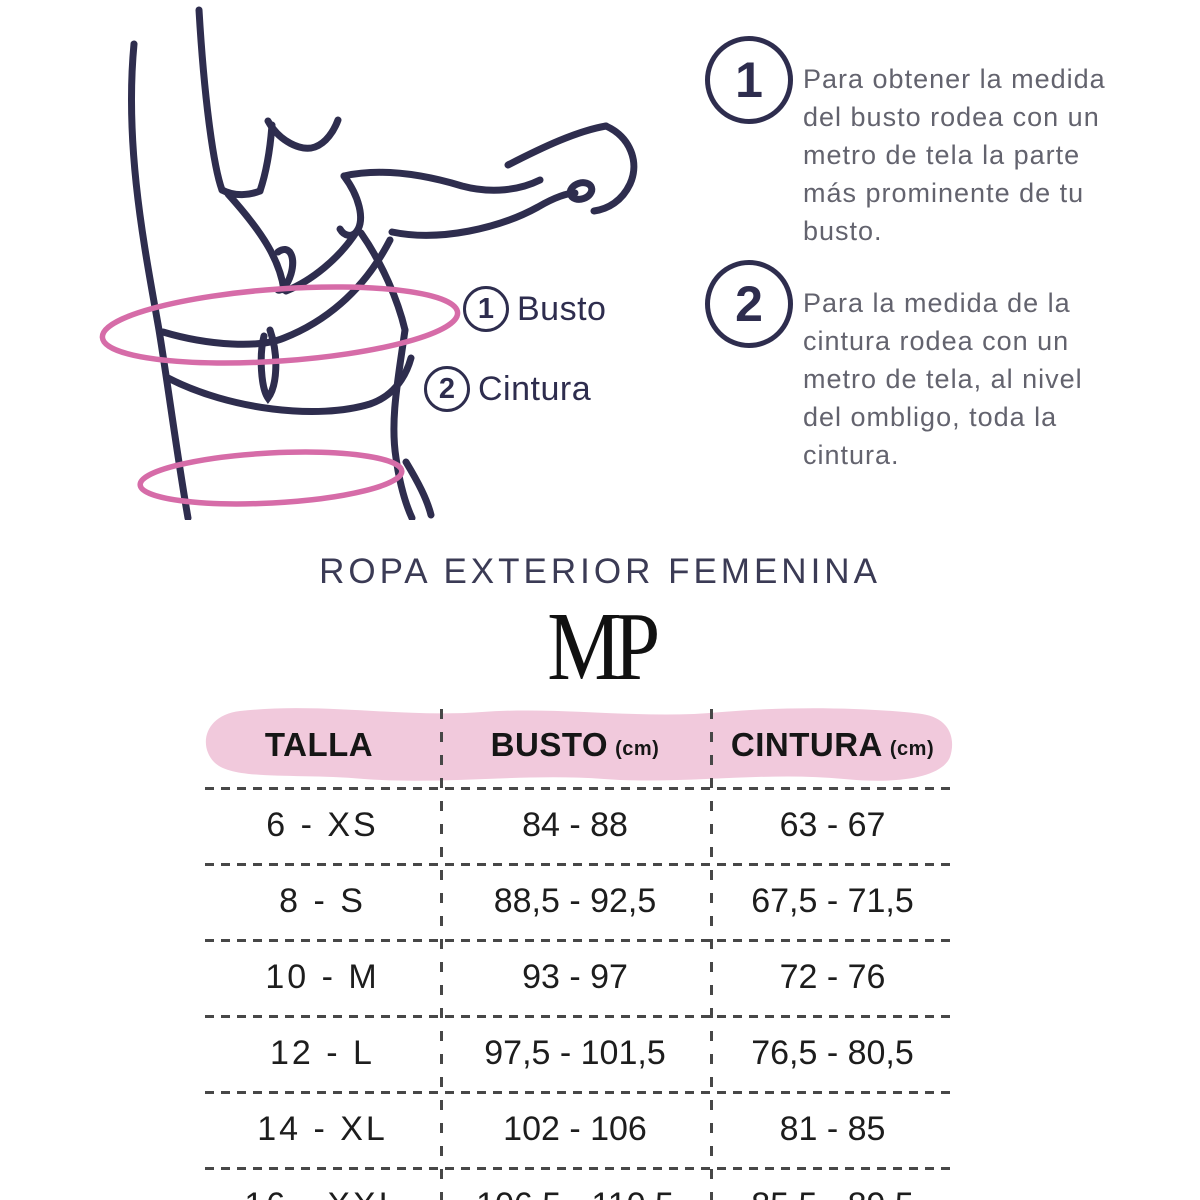  I want to click on cell-talla: 8 - S, so click(322, 900).